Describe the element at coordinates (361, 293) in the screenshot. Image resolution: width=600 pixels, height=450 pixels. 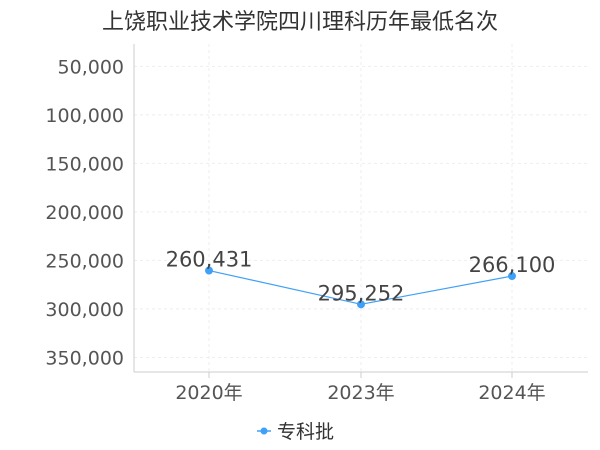
I see `data-label: 295,252` at that location.